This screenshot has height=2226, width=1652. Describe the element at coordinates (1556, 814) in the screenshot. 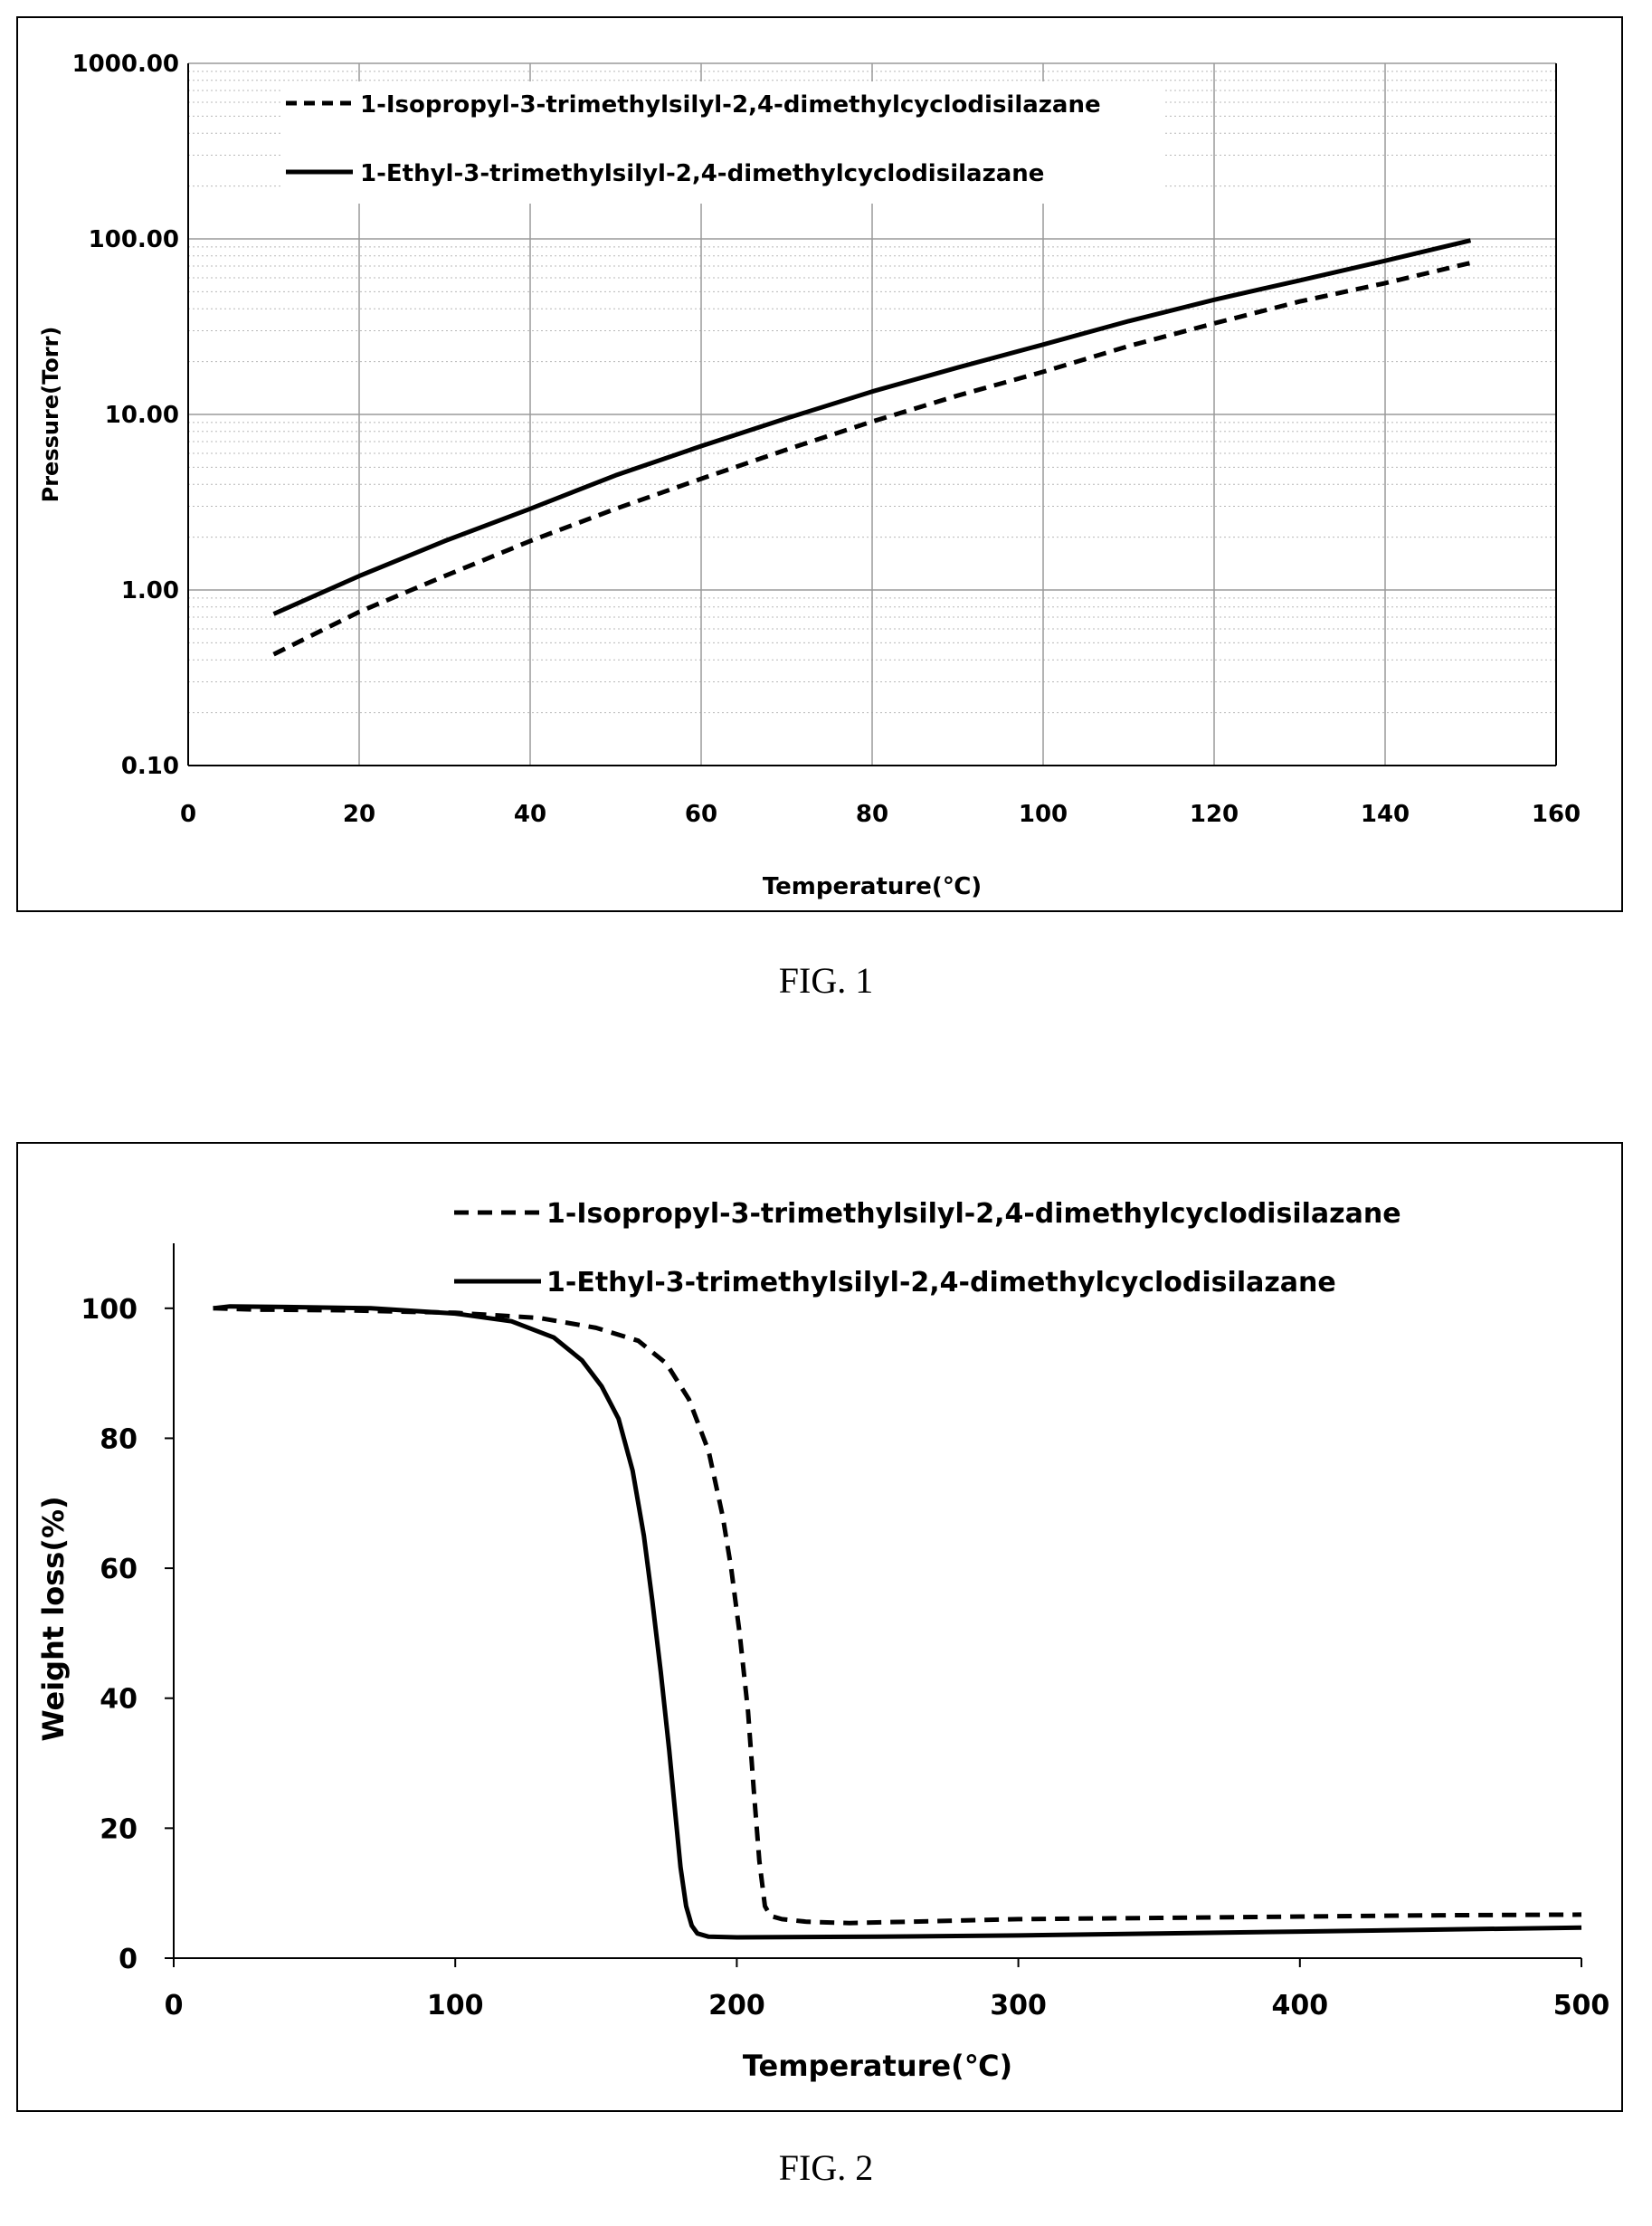

I see `x-tick-label: 160` at that location.